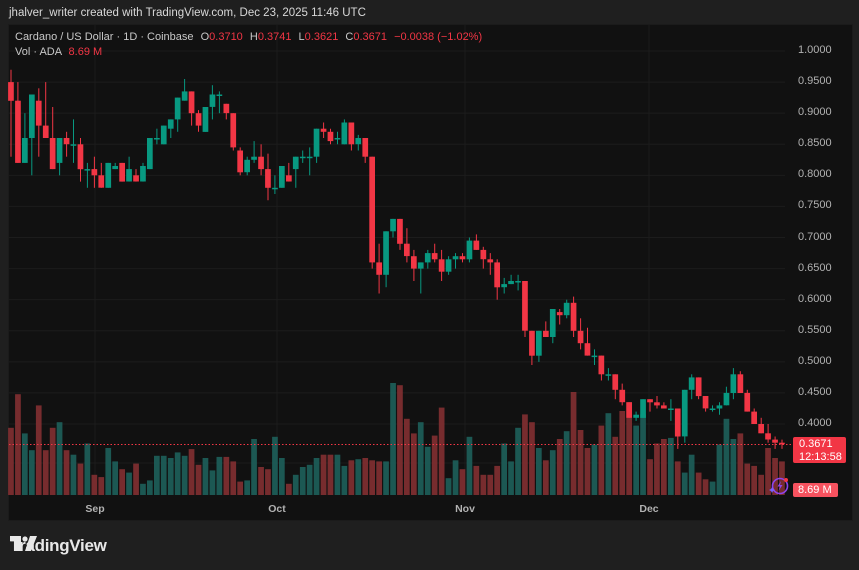 The height and width of the screenshot is (570, 859). What do you see at coordinates (815, 360) in the screenshot?
I see `price-axis-label: 0.5000` at bounding box center [815, 360].